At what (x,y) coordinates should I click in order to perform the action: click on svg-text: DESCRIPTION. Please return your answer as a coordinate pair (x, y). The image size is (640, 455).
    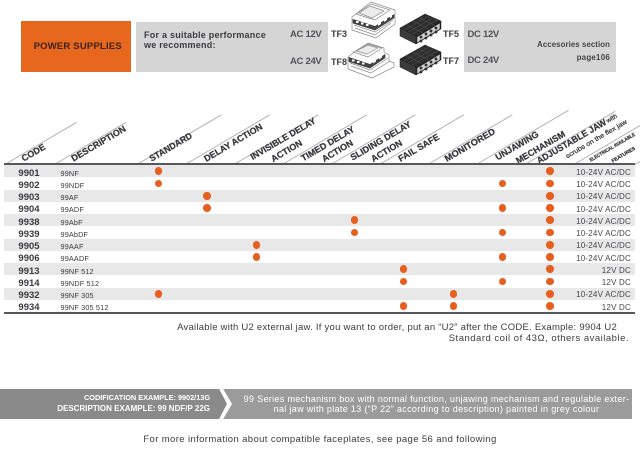
    Looking at the image, I should click on (98, 144).